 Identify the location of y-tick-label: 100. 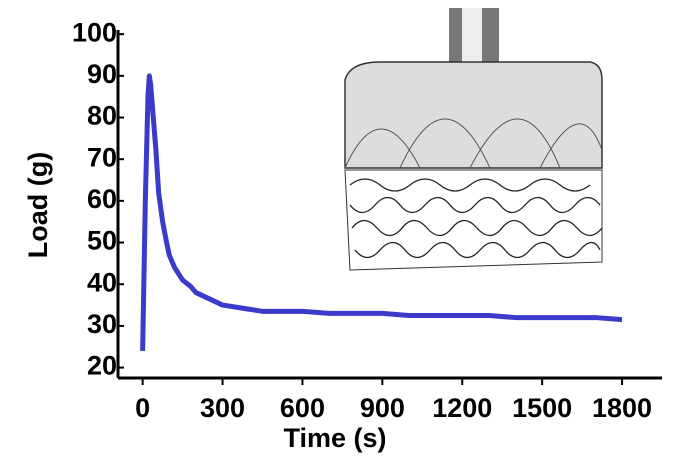
(94, 32).